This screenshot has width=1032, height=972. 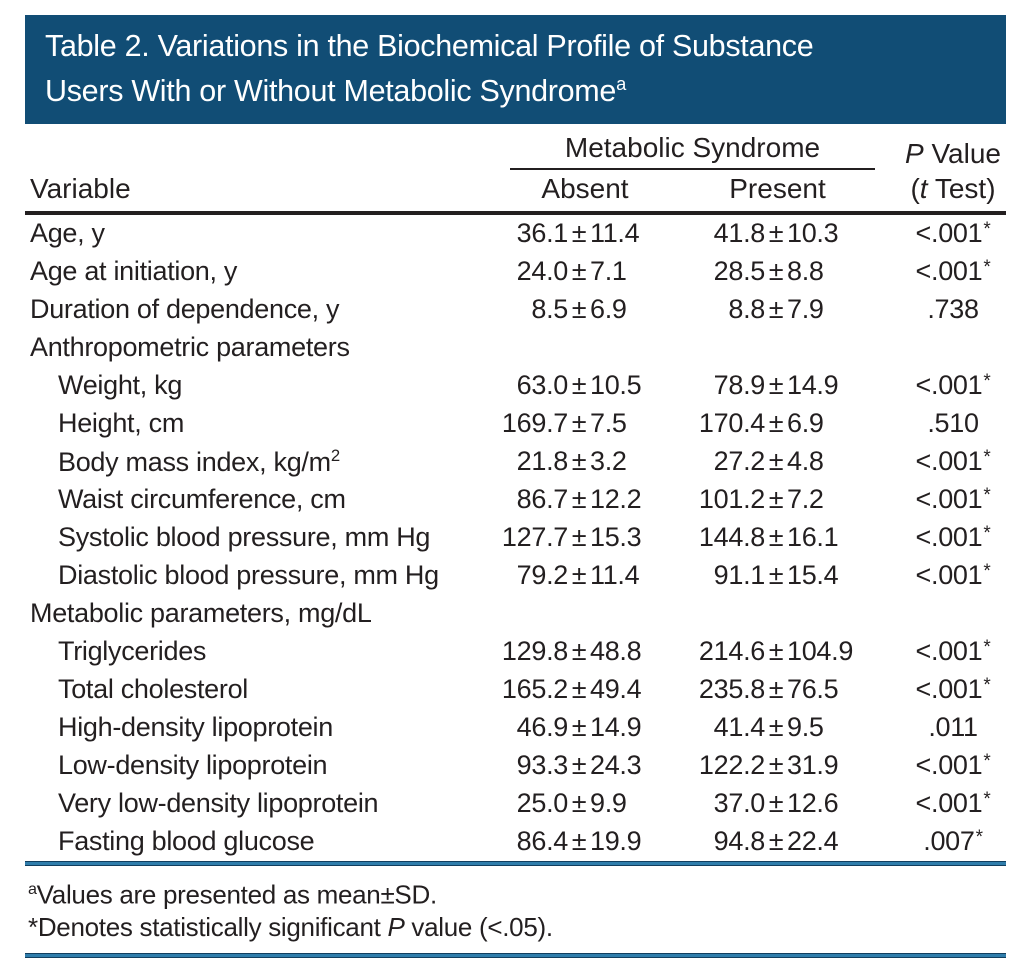 I want to click on mean-value: 21.8, so click(x=542, y=461).